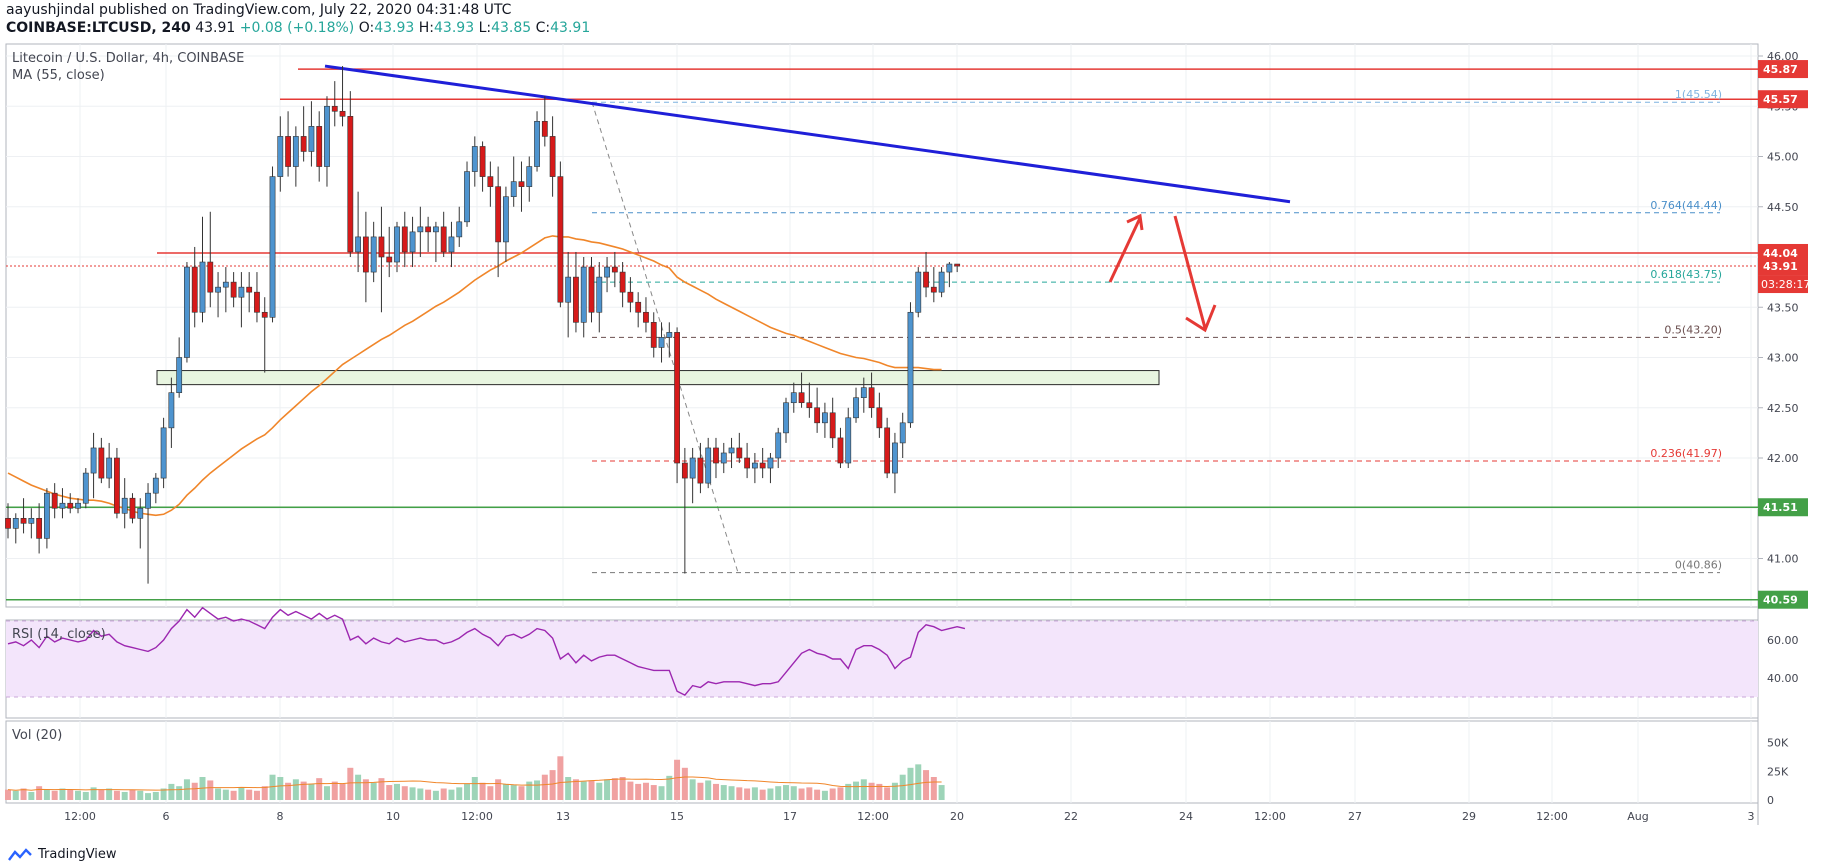 The image size is (1828, 868). Describe the element at coordinates (426, 28) in the screenshot. I see `high-label: H:` at that location.